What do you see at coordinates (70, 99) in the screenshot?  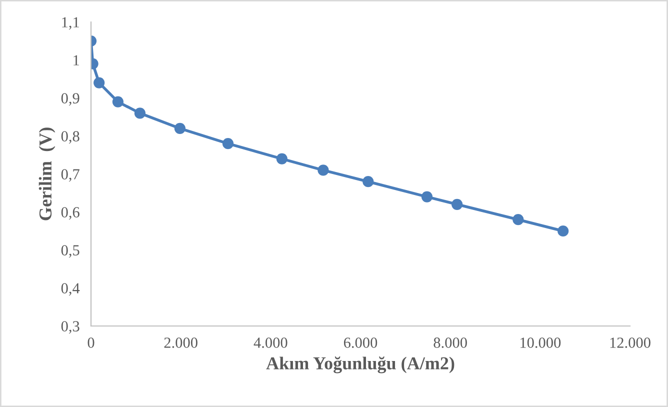 I see `y-tick-label: 0,9` at bounding box center [70, 99].